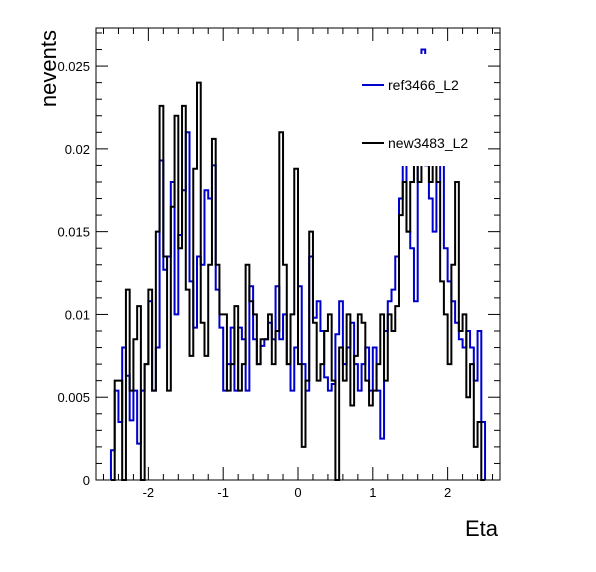 The image size is (596, 572). What do you see at coordinates (149, 492) in the screenshot?
I see `x-tick-label: -2` at bounding box center [149, 492].